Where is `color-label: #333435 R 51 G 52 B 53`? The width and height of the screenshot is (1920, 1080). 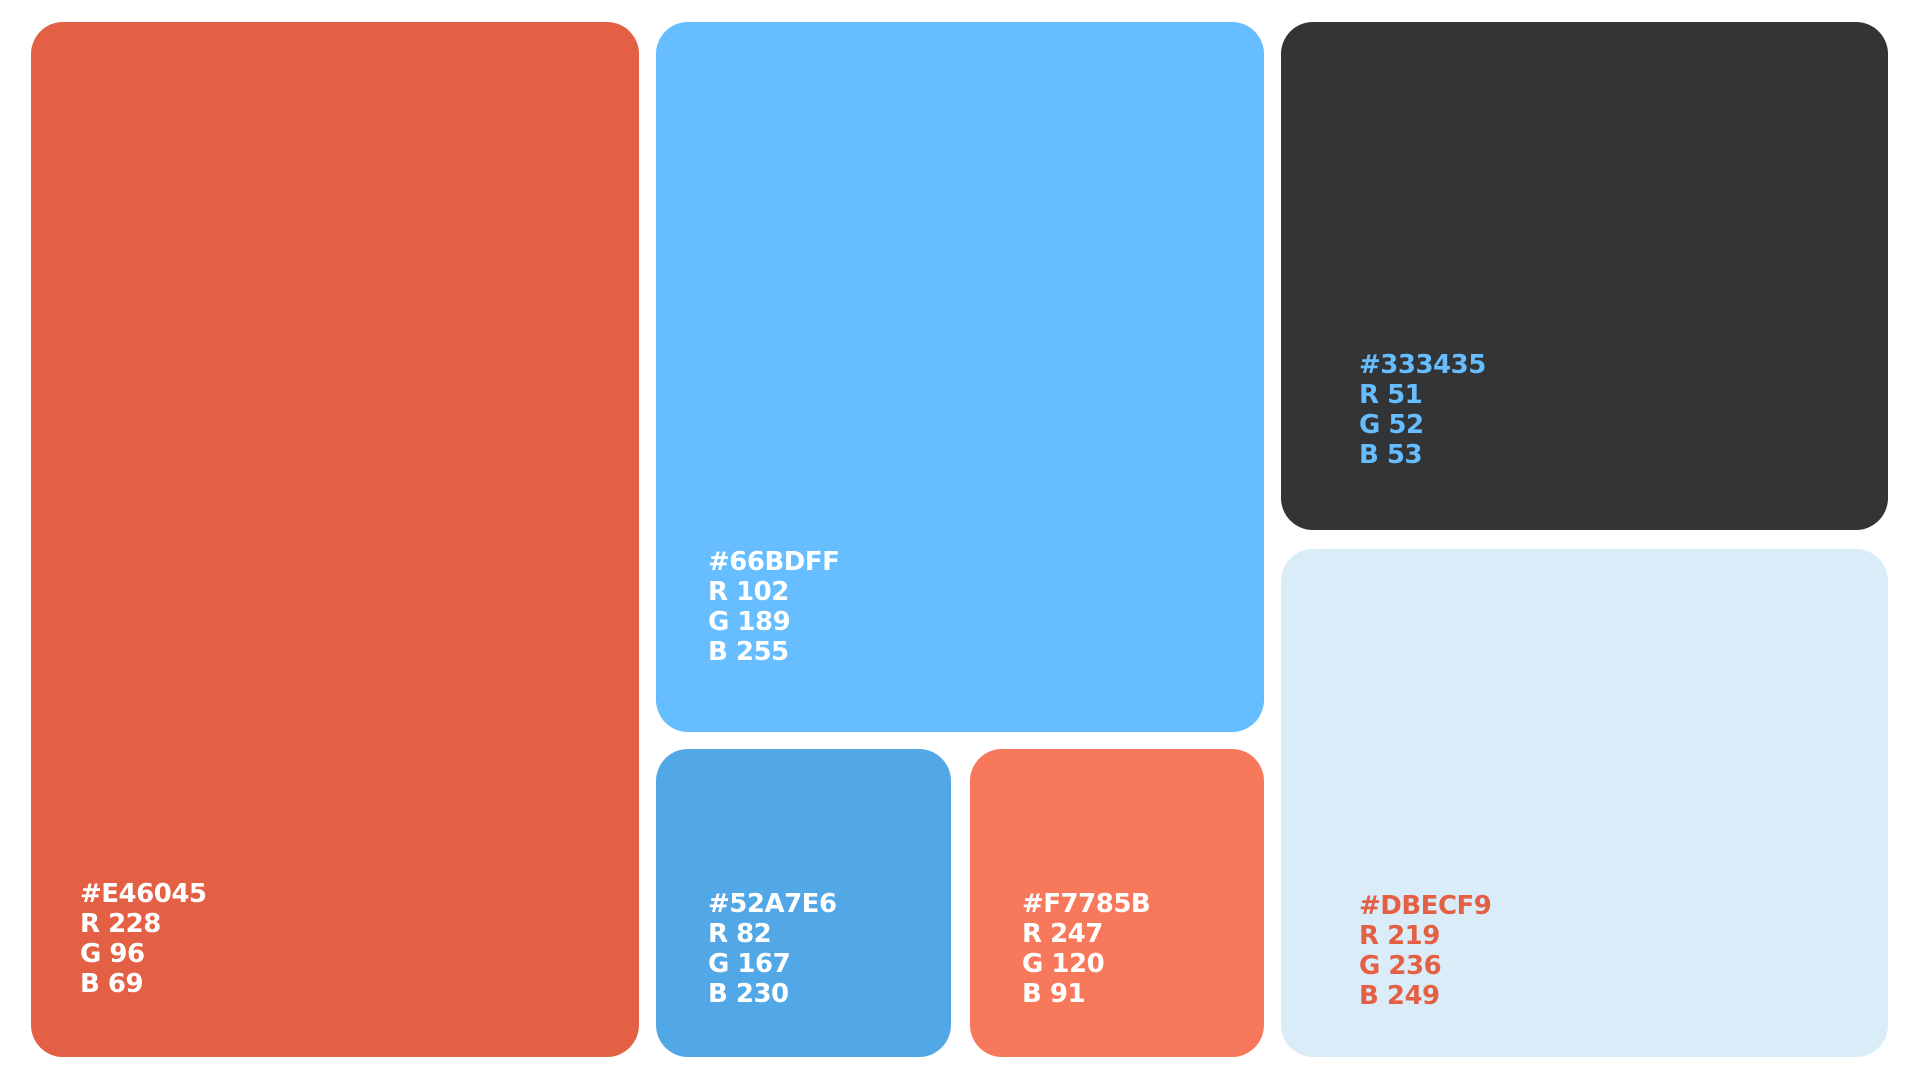 color-label: #333435 R 51 G 52 B 53 is located at coordinates (1422, 410).